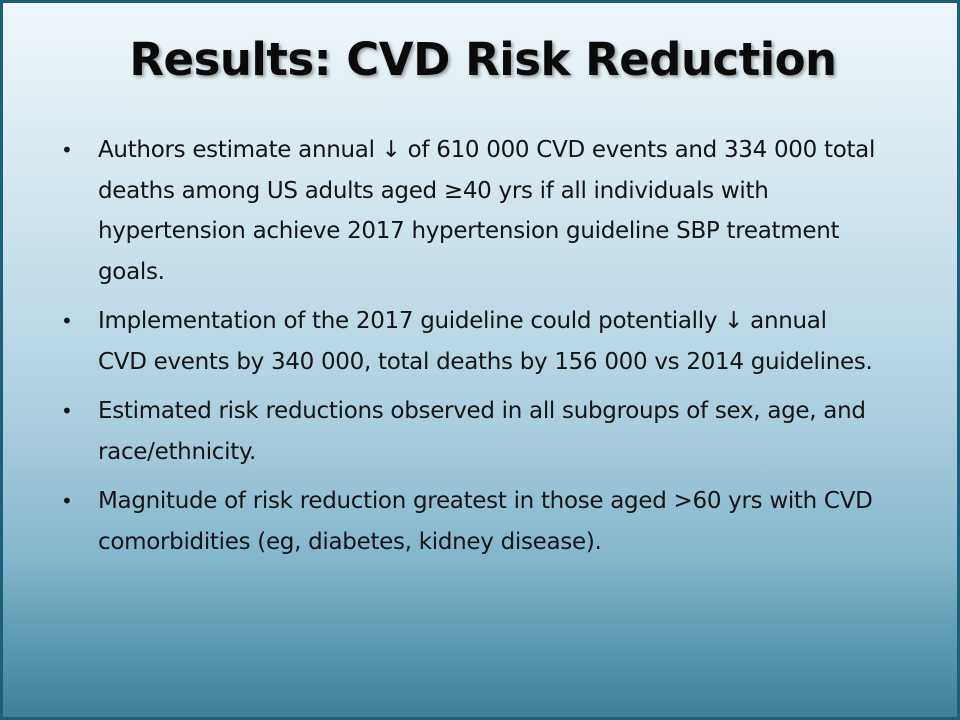 This screenshot has height=720, width=960. I want to click on slide-title: Results: CVD Risk Reduction, so click(483, 59).